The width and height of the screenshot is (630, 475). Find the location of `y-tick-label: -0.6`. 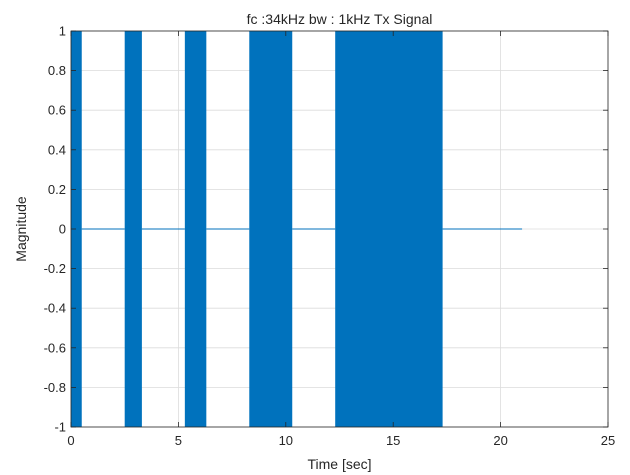

y-tick-label: -0.6 is located at coordinates (55, 347).